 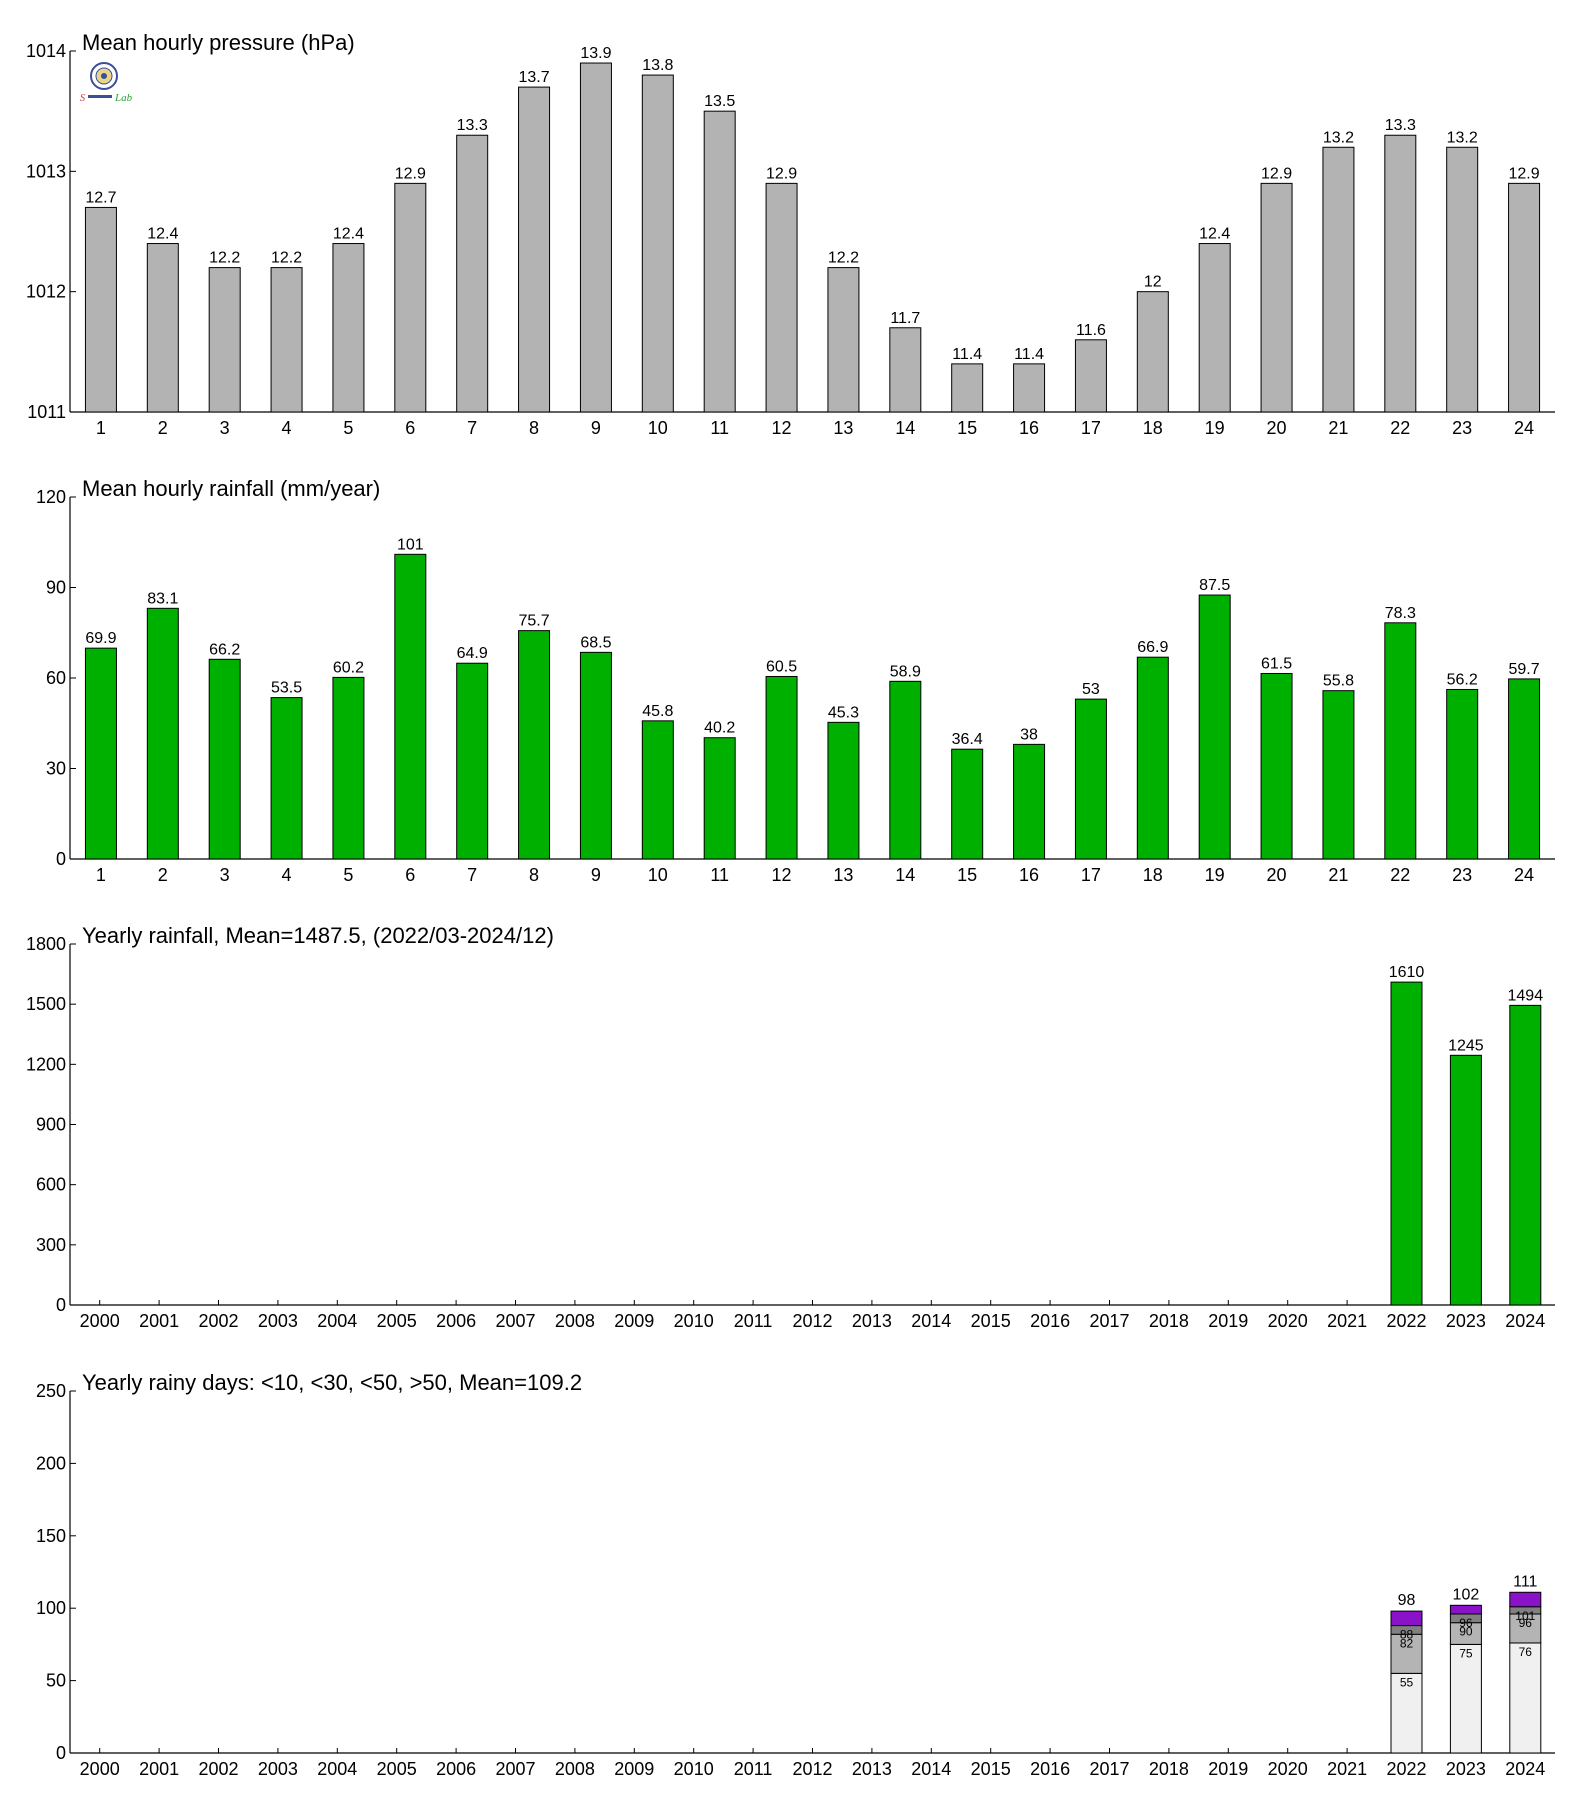 I want to click on x-tick-label: 2009, so click(x=634, y=1321).